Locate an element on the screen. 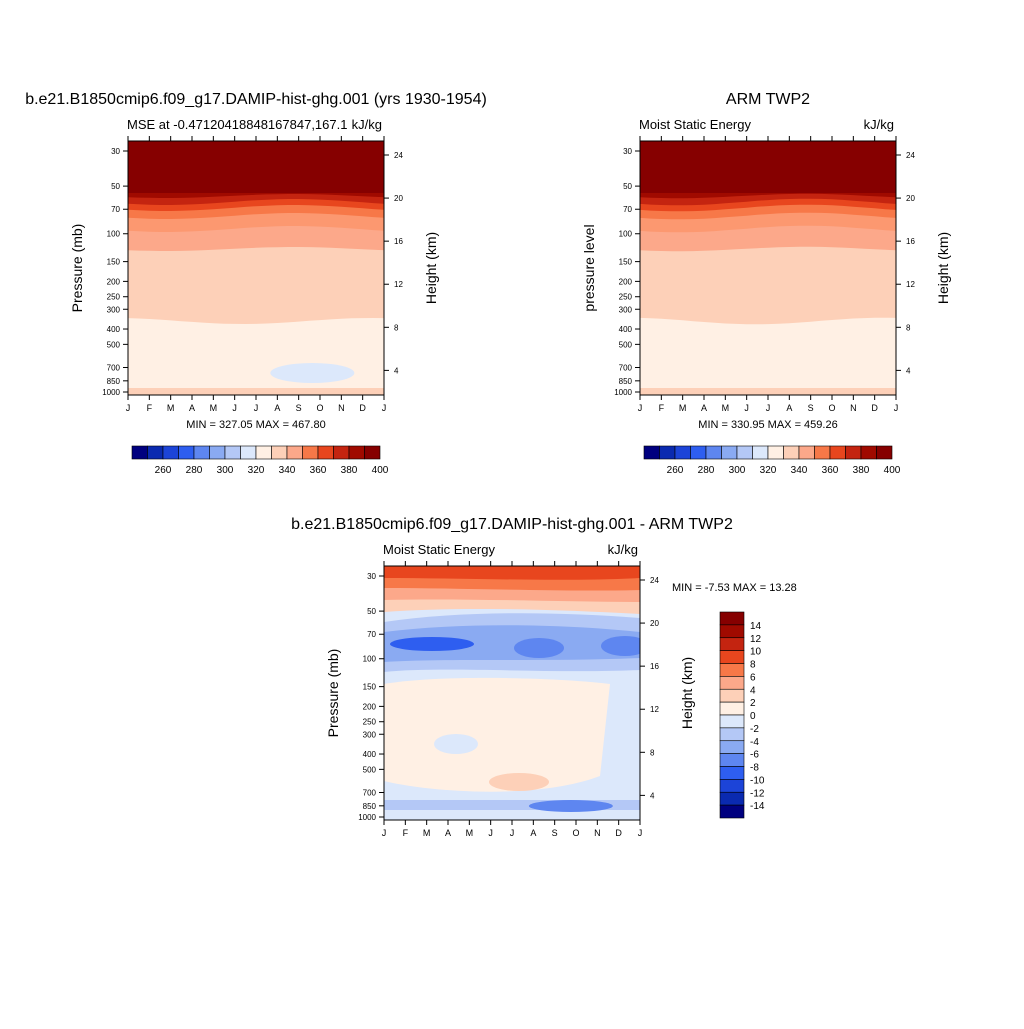 This screenshot has height=1029, width=1024. diff-warm-pocket is located at coordinates (519, 782).